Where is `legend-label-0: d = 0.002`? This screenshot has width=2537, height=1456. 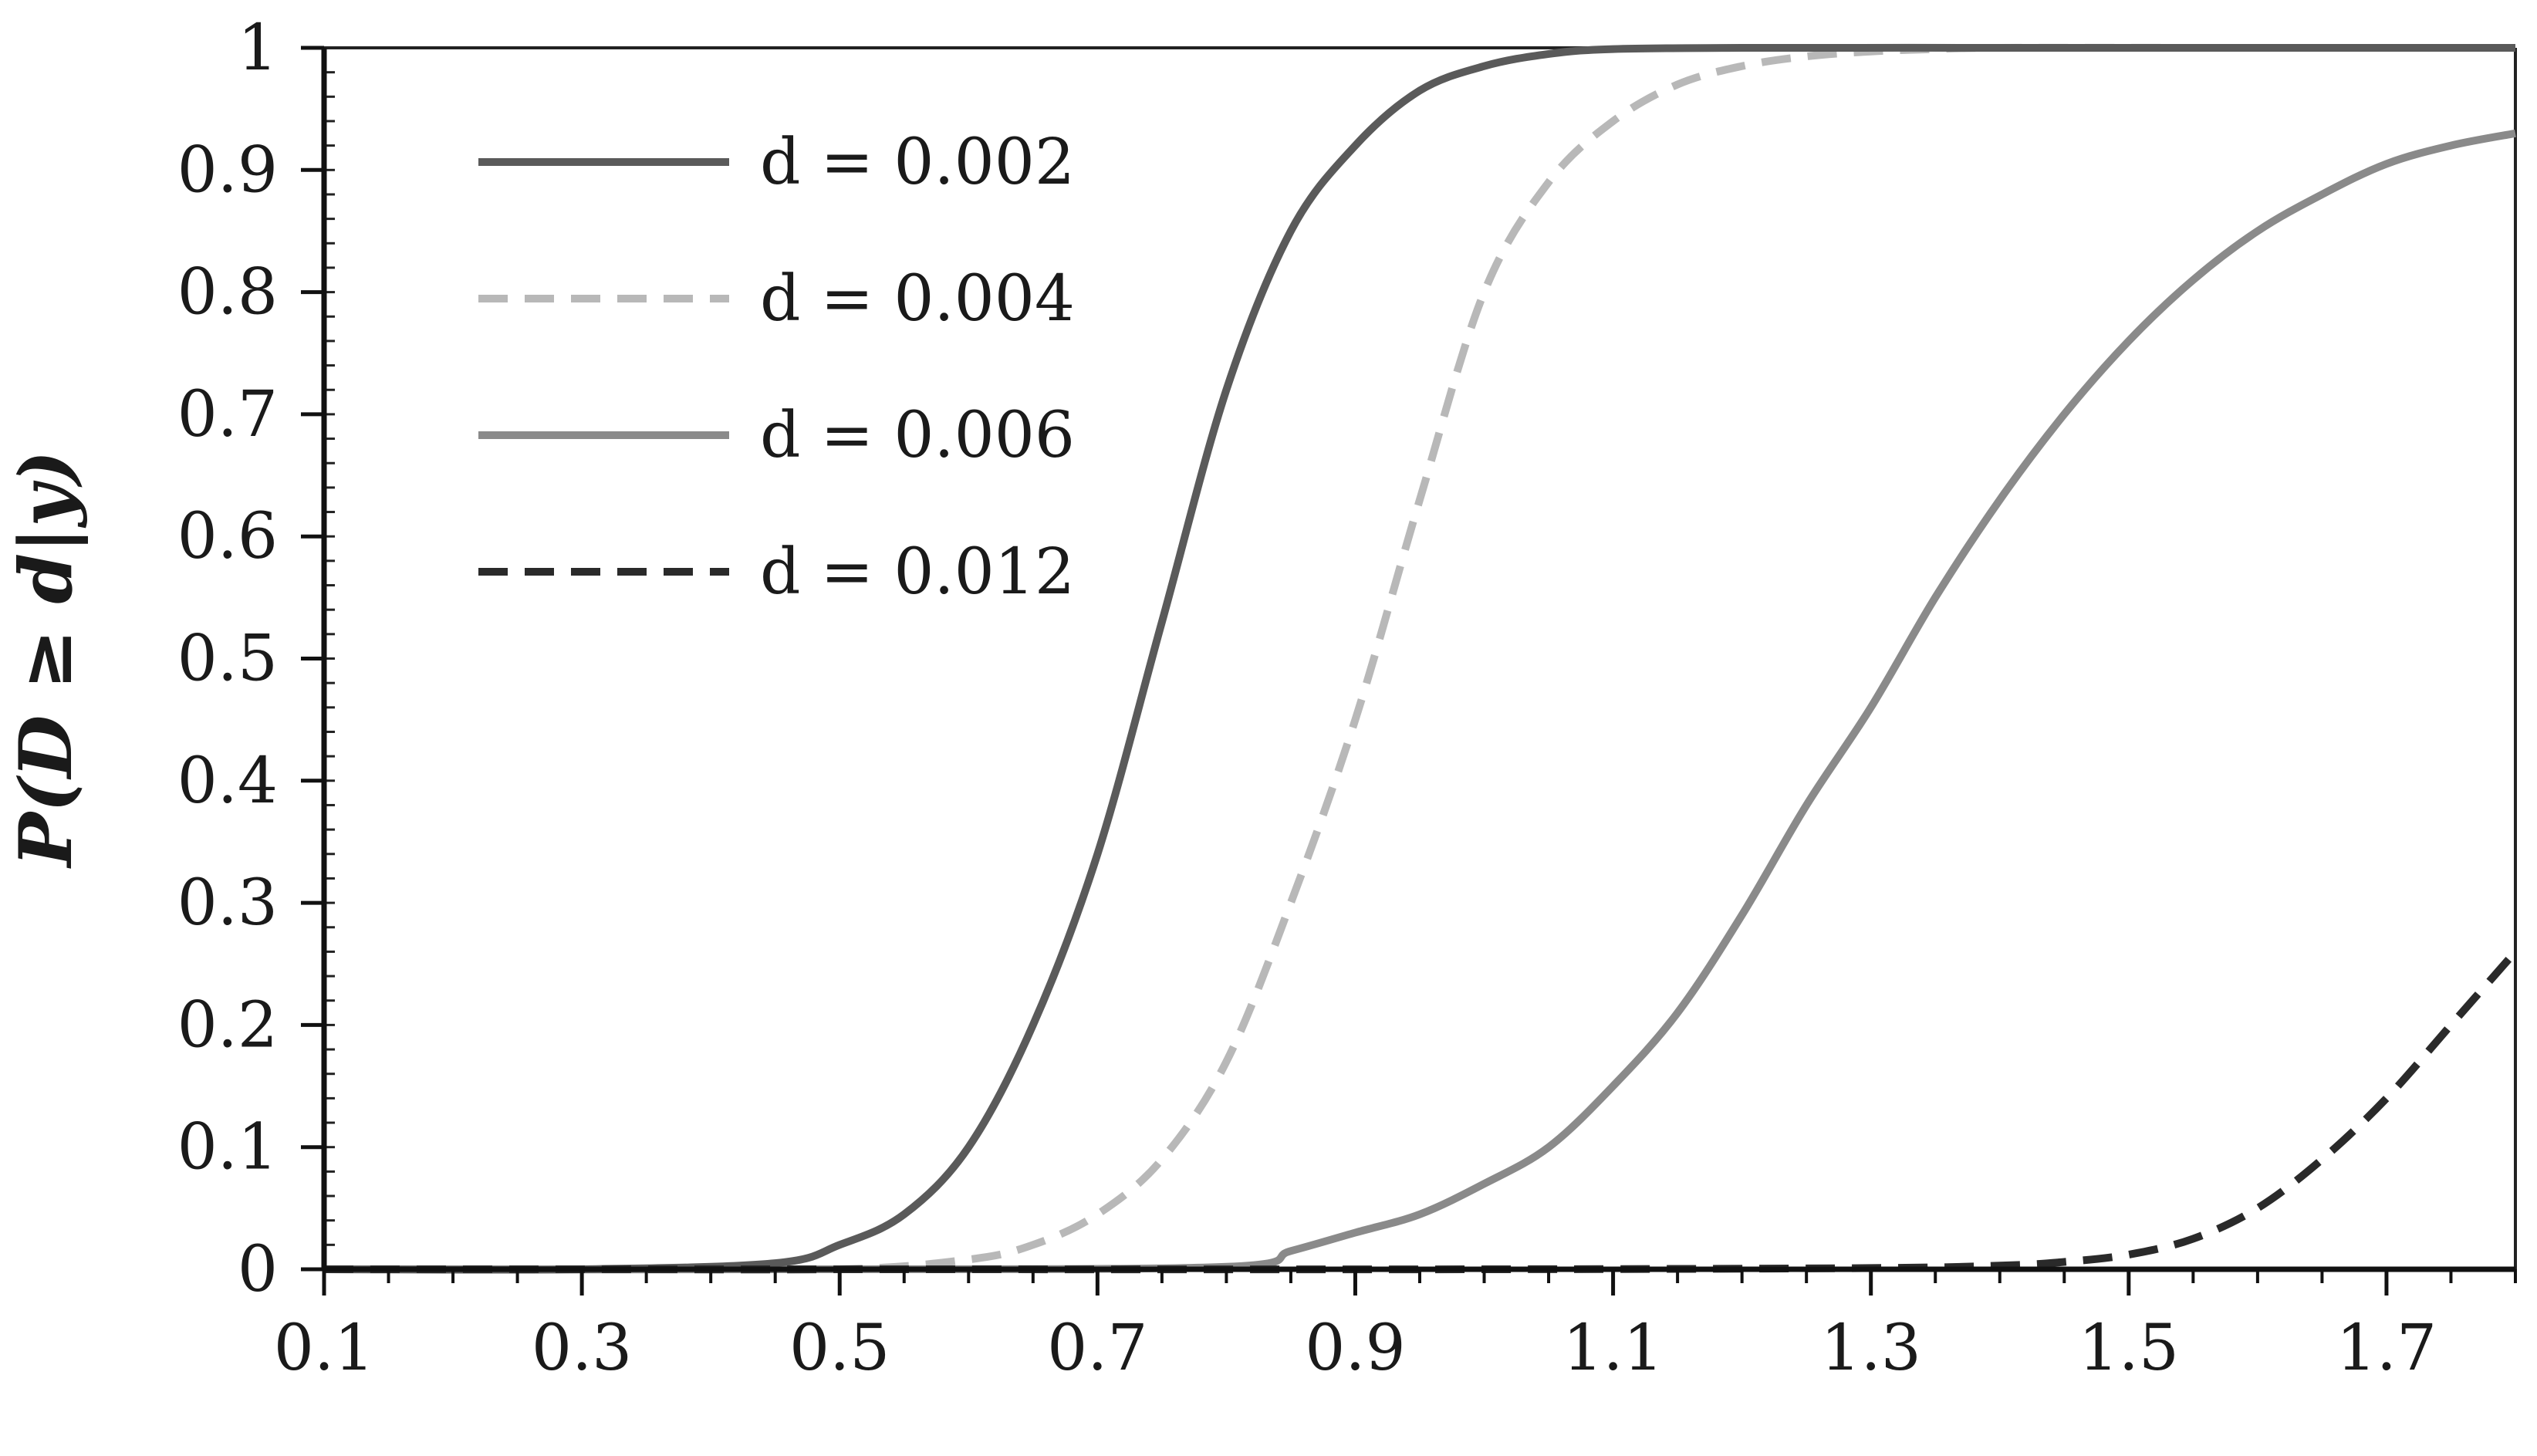
legend-label-0: d = 0.002 is located at coordinates (917, 162).